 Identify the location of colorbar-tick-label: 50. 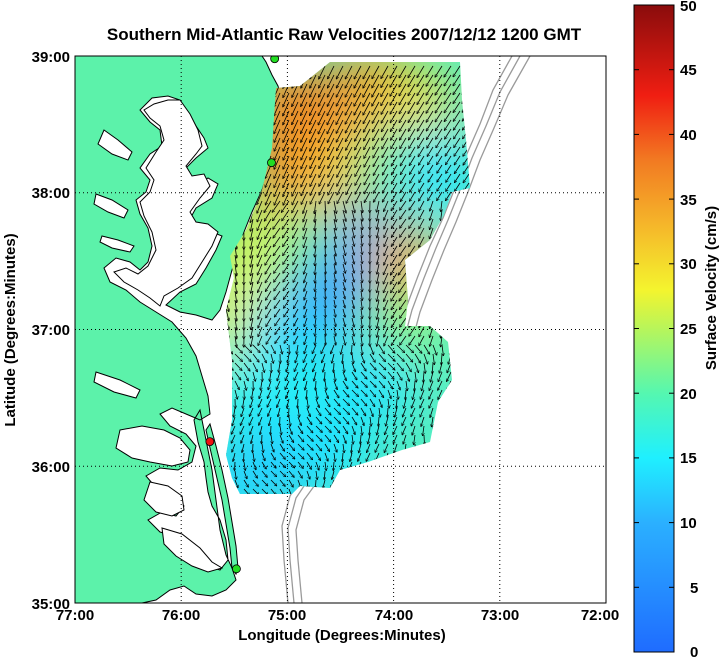
(688, 7).